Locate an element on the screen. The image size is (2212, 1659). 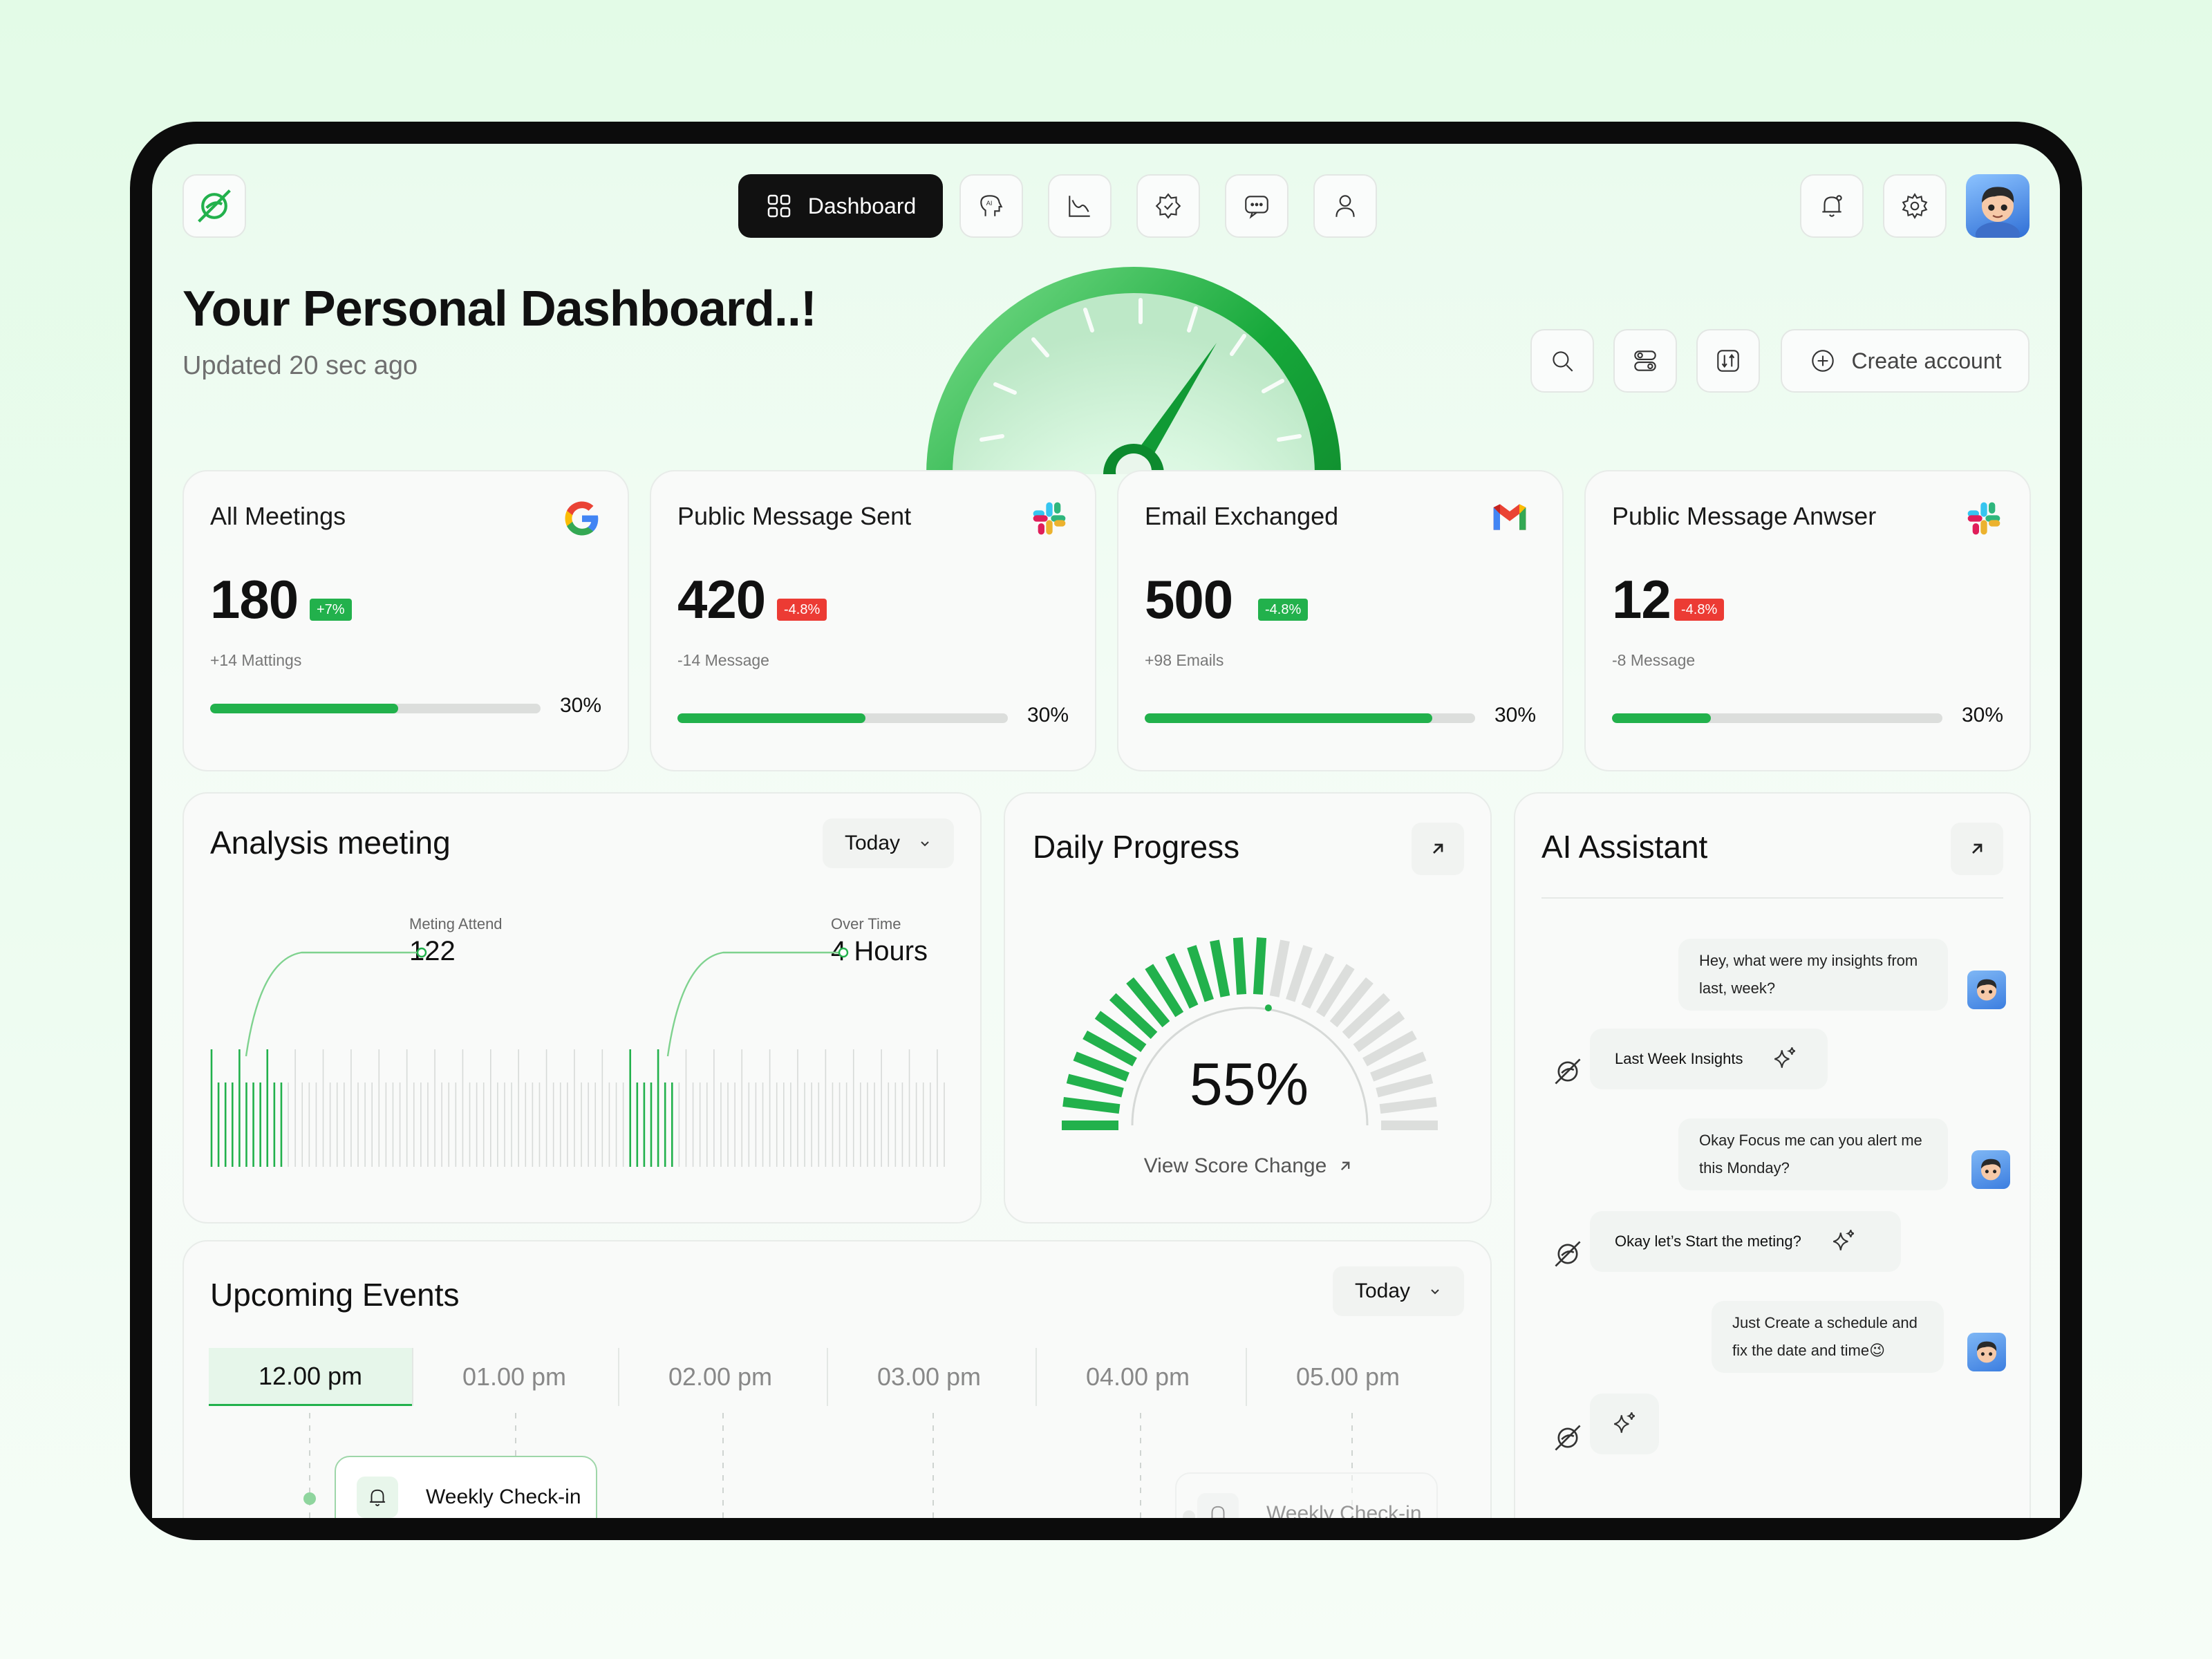
daily-expand-button is located at coordinates (1438, 849).